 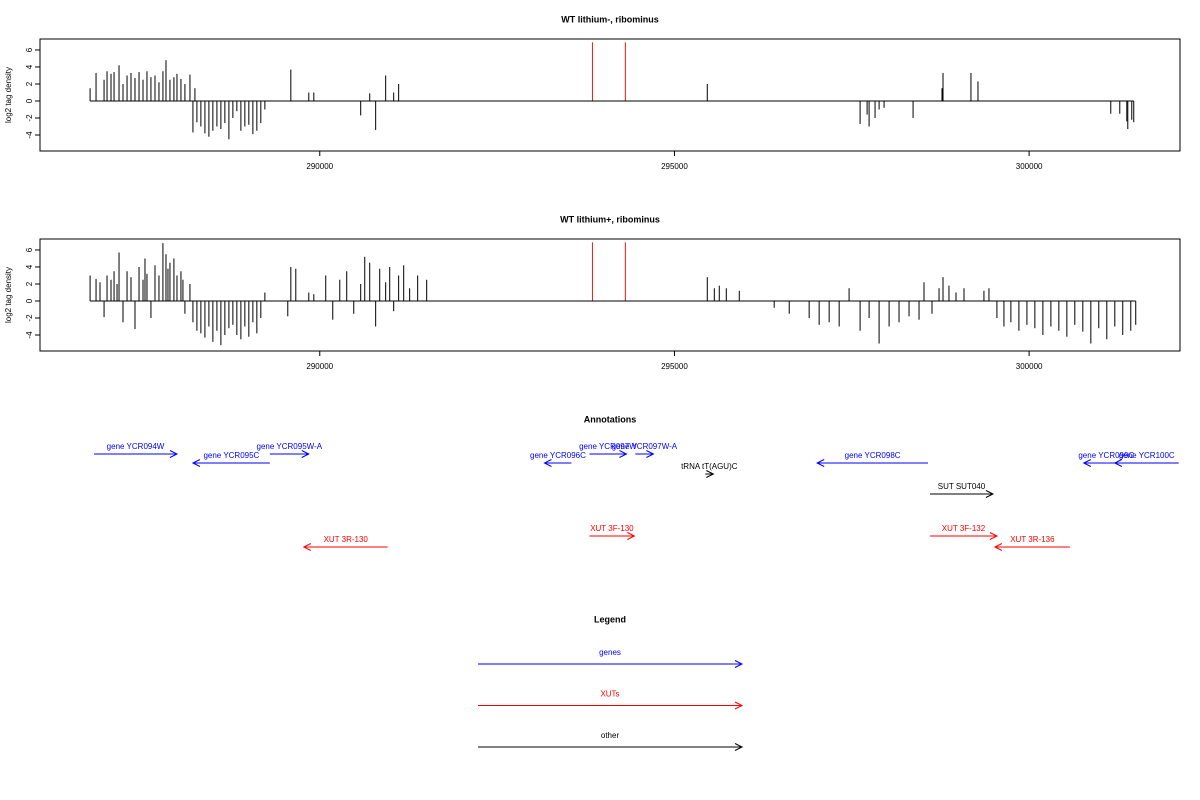 I want to click on feature-label: tRNA tT(AGU)C, so click(x=709, y=466).